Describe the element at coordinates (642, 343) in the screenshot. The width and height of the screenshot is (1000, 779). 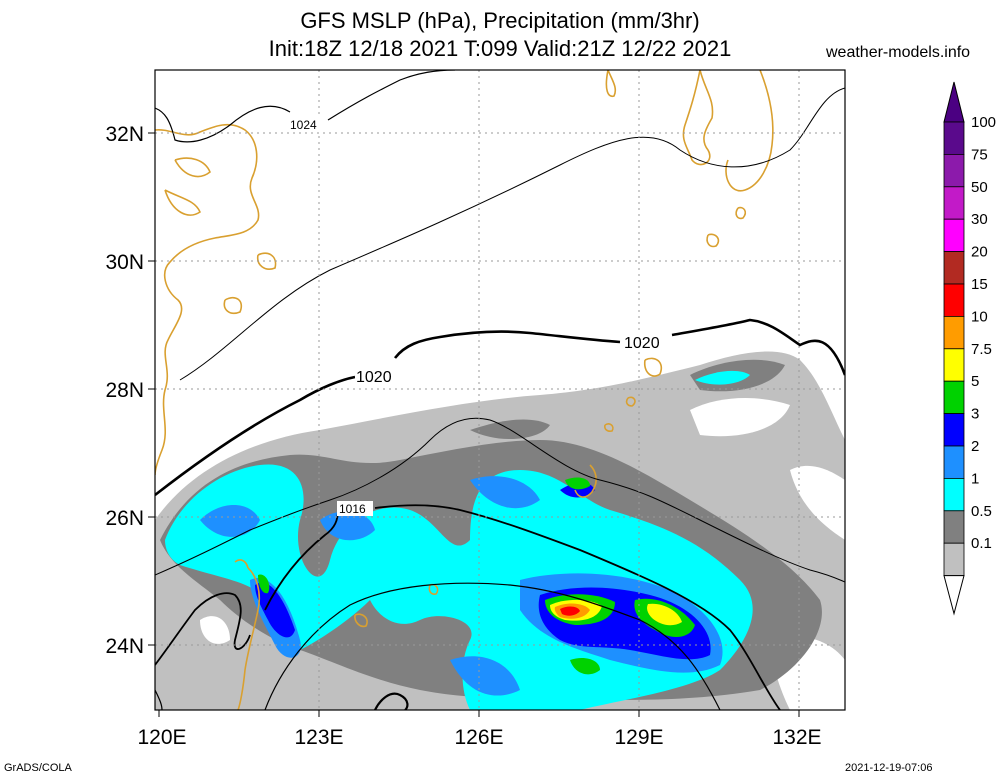
I see `isobar-label-1020-east: 1020` at that location.